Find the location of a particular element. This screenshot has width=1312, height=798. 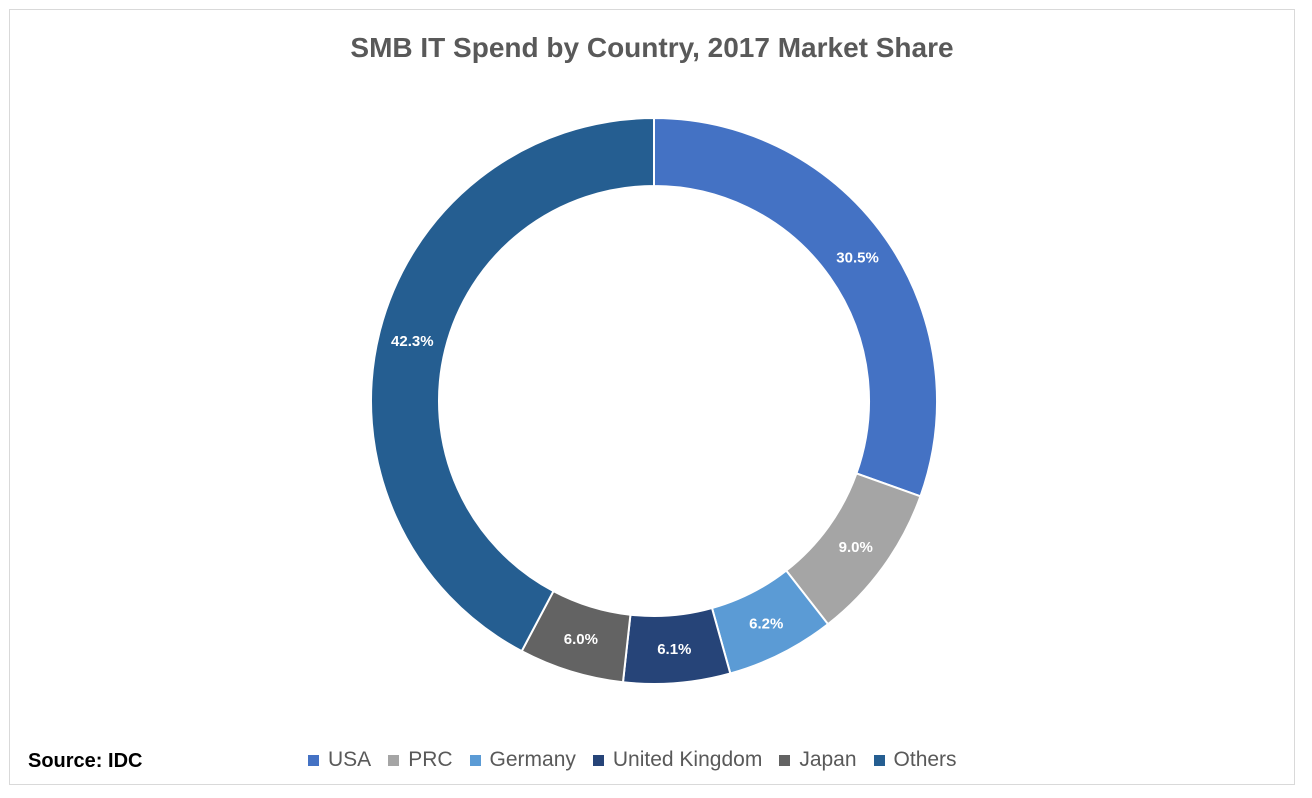

legend-label: United Kingdom is located at coordinates (687, 759).